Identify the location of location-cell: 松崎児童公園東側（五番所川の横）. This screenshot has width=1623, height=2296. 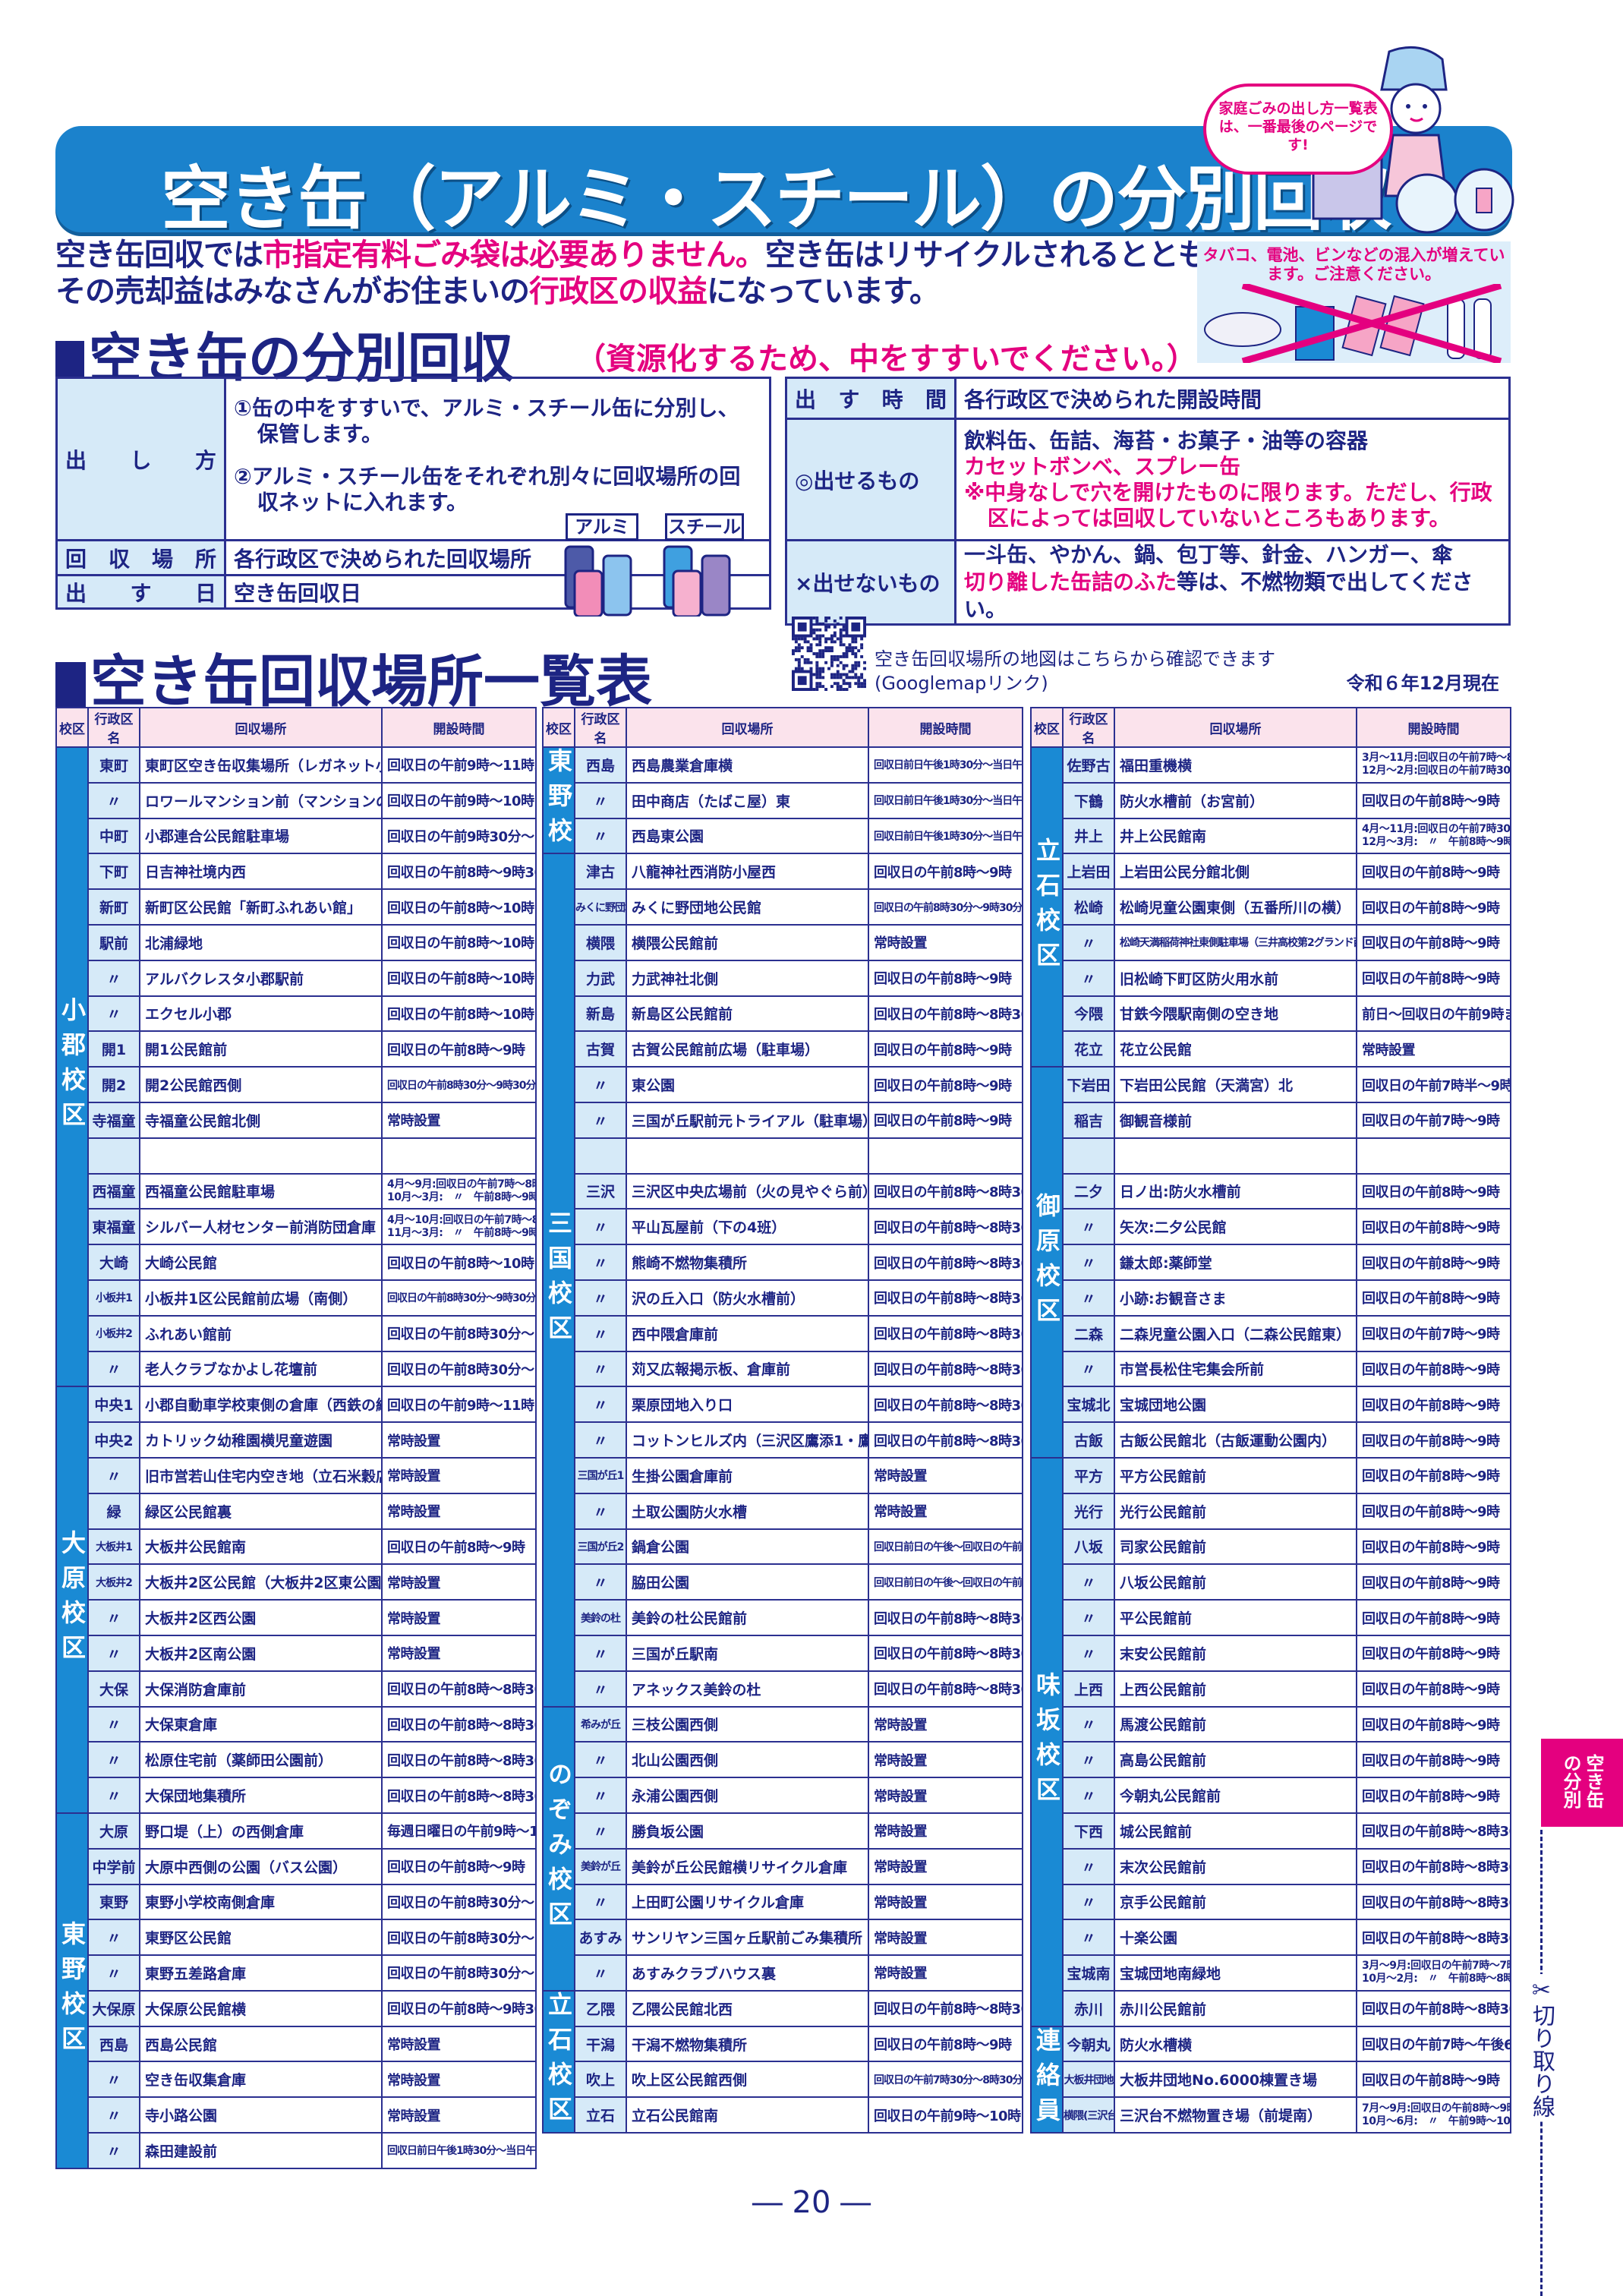
(1236, 907).